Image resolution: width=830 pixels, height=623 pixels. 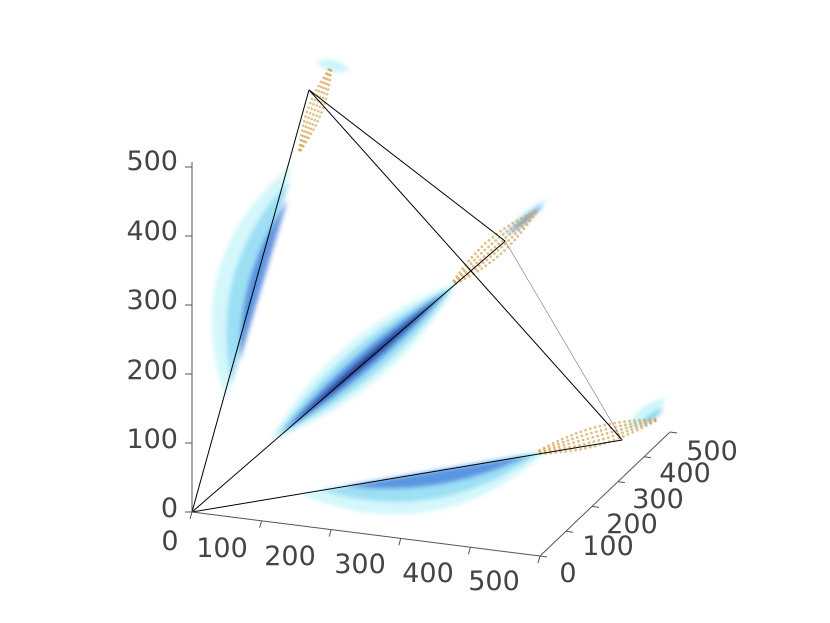 What do you see at coordinates (169, 508) in the screenshot?
I see `z-tick-label: 0` at bounding box center [169, 508].